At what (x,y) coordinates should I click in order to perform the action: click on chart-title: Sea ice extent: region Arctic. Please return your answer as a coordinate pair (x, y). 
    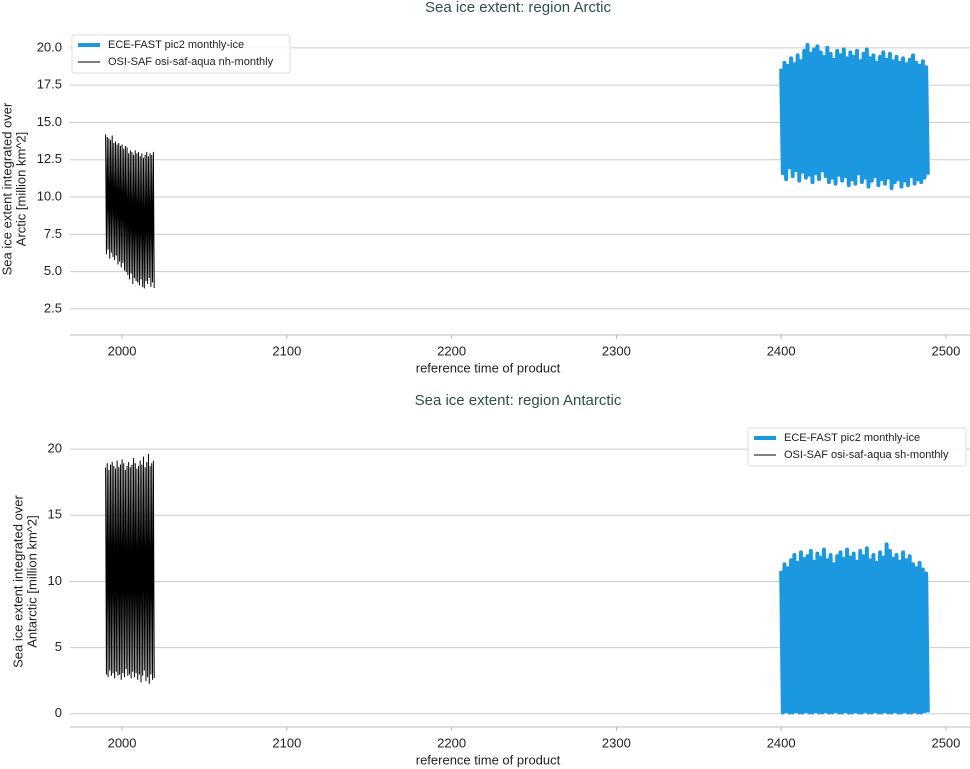
    Looking at the image, I should click on (518, 8).